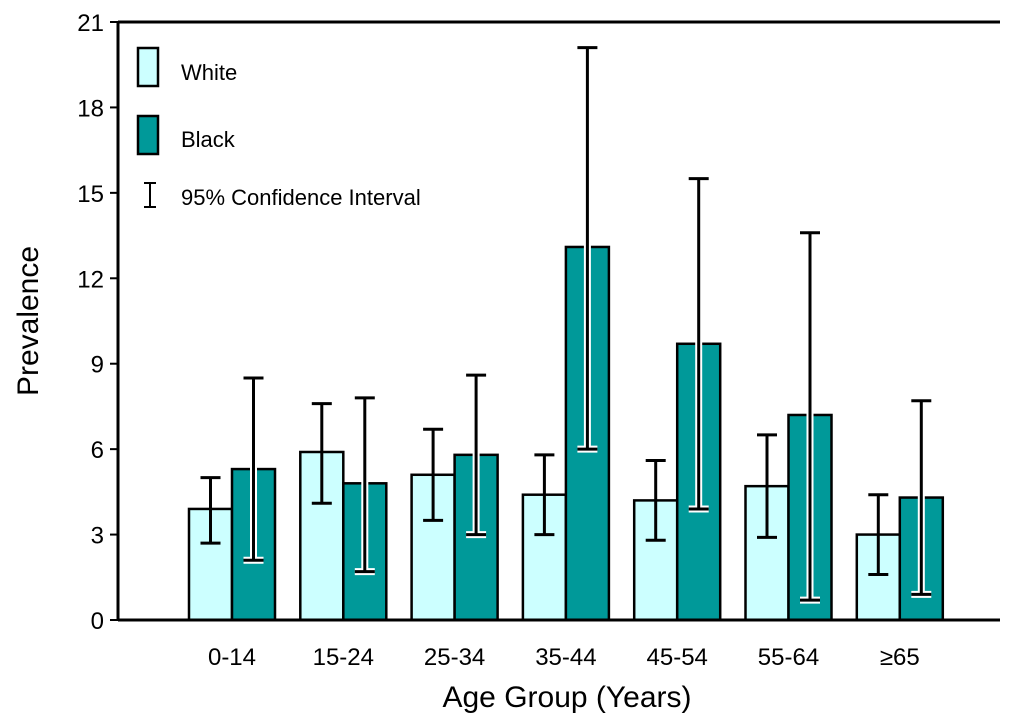  What do you see at coordinates (90, 23) in the screenshot?
I see `y-tick-label: 21` at bounding box center [90, 23].